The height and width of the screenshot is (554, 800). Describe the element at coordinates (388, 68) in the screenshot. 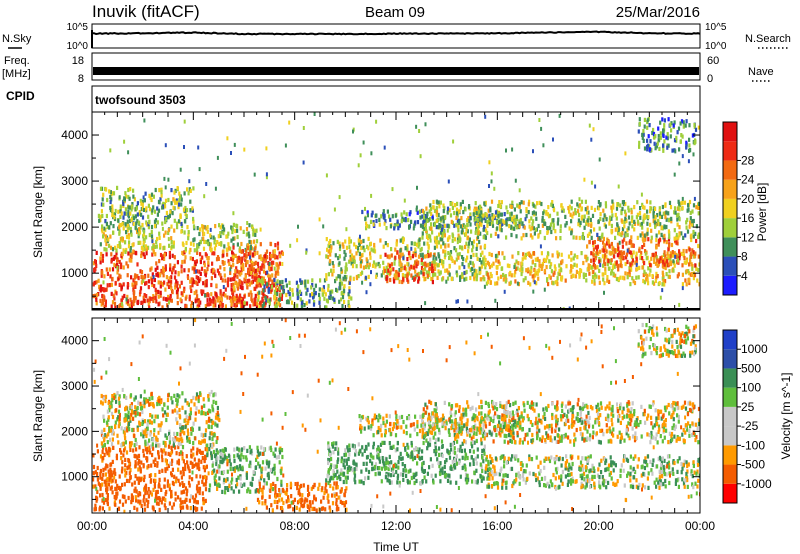

I see `frequency-panel: Freq. [MHz] 18 8 60 0 Nave` at that location.